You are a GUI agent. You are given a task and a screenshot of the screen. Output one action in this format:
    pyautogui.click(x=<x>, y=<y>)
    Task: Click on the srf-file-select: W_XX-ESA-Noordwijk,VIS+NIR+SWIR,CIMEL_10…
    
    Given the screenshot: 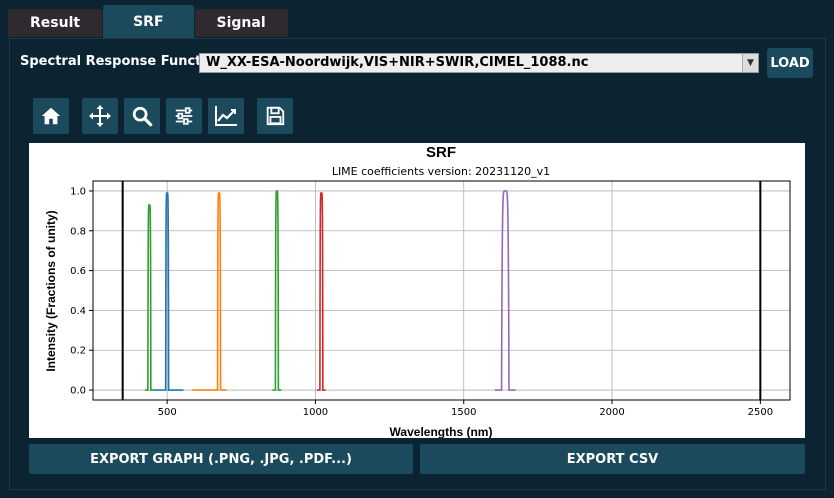 What is the action you would take?
    pyautogui.click(x=479, y=63)
    